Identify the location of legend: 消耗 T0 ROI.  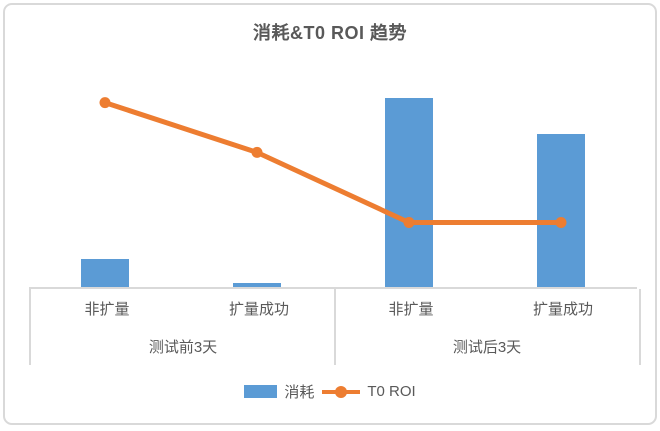
(330, 391).